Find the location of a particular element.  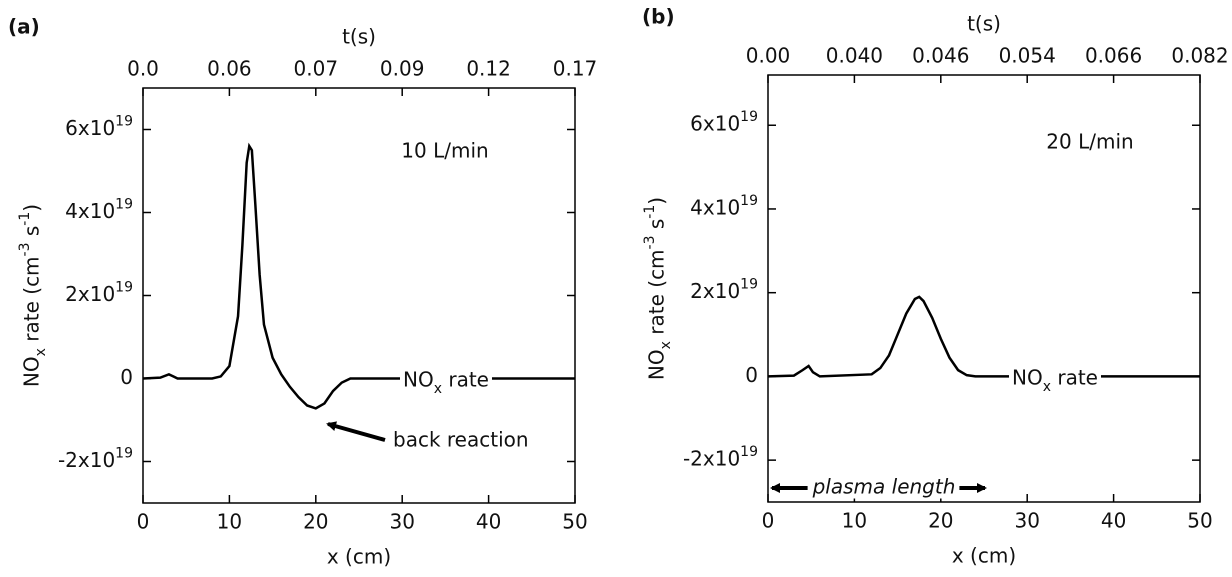

x2-tick-label: 0.00 is located at coordinates (768, 56).